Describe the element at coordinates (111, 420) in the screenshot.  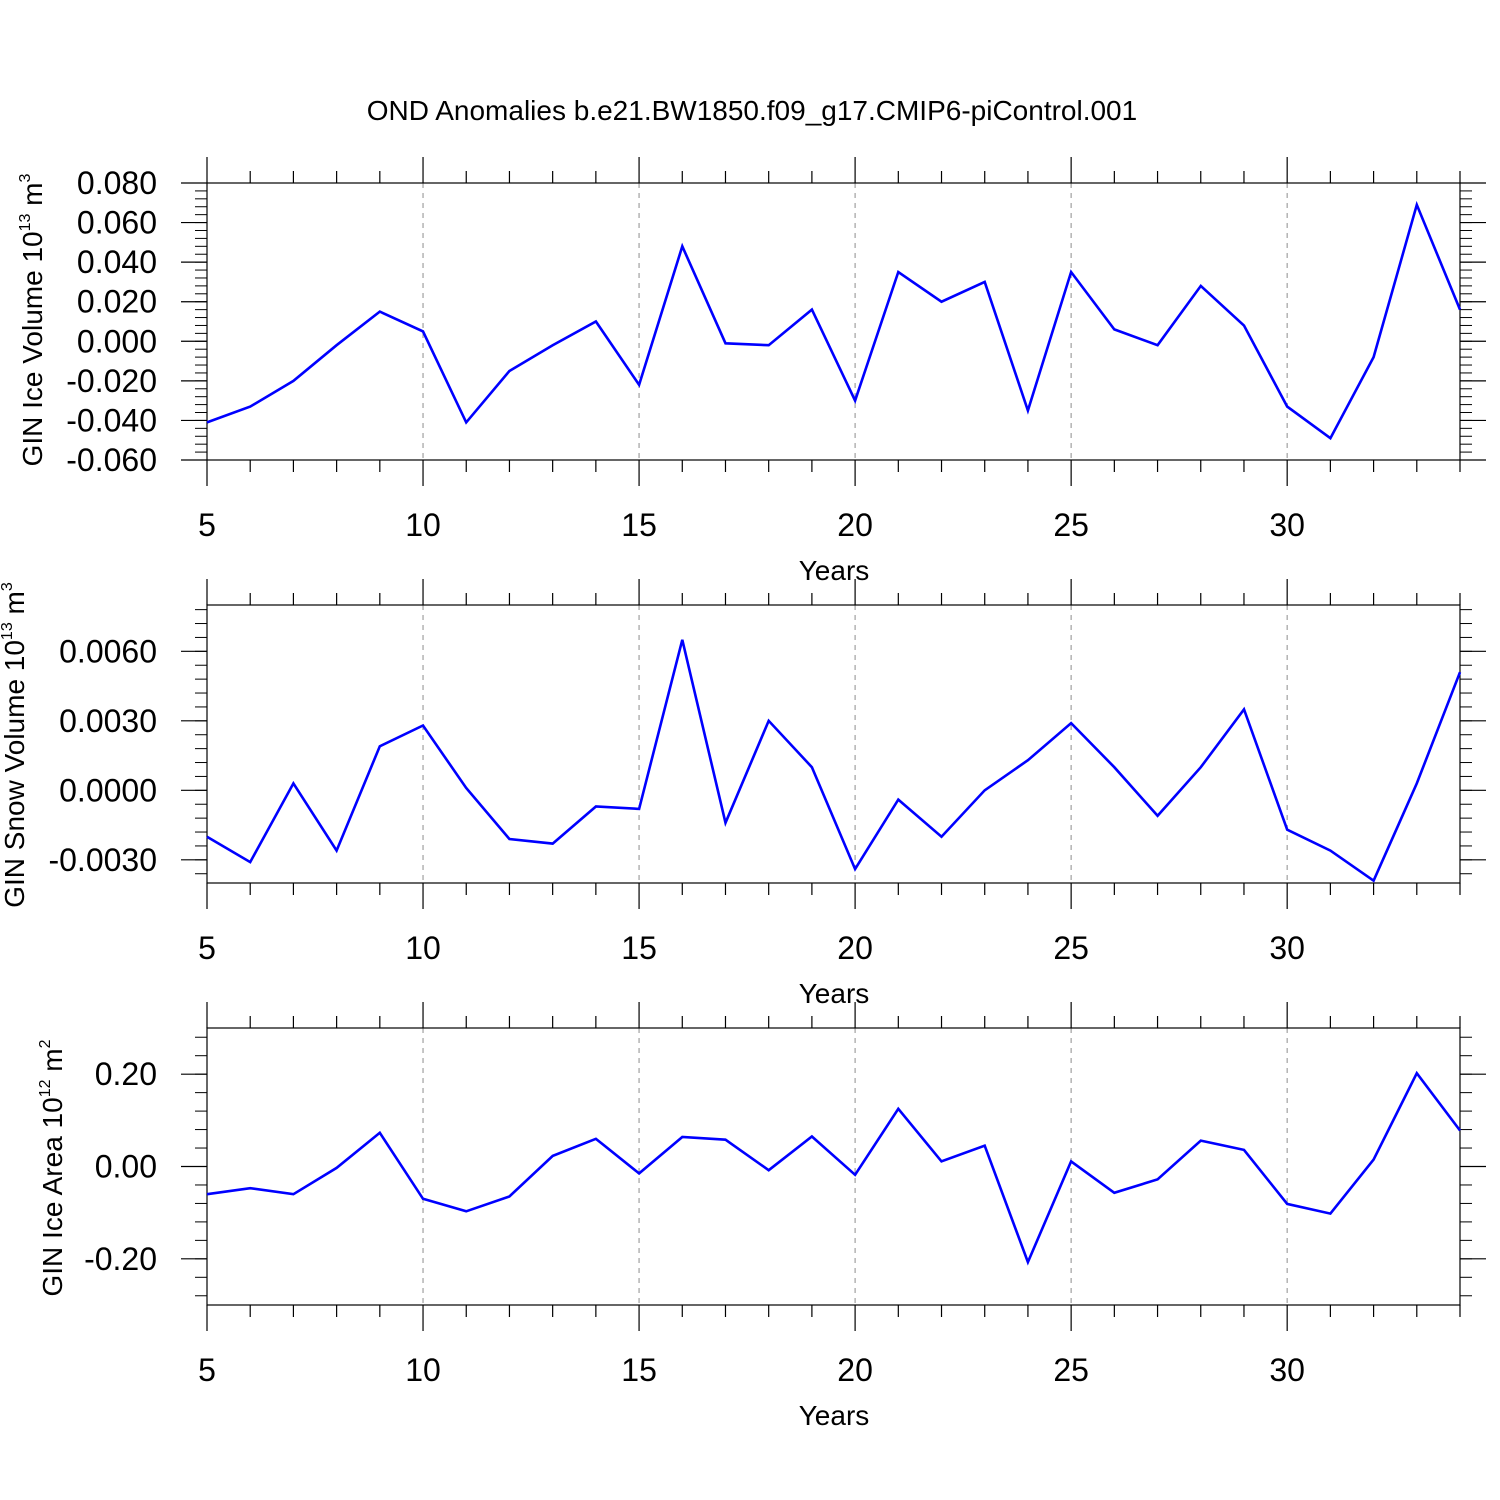
I see `y-tick-label: -0.040` at that location.